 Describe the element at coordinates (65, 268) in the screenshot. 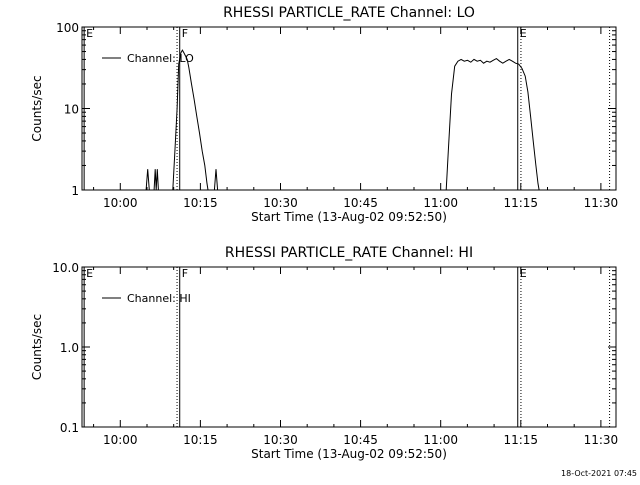

I see `chart-2-y-tick-label: 10.0` at that location.